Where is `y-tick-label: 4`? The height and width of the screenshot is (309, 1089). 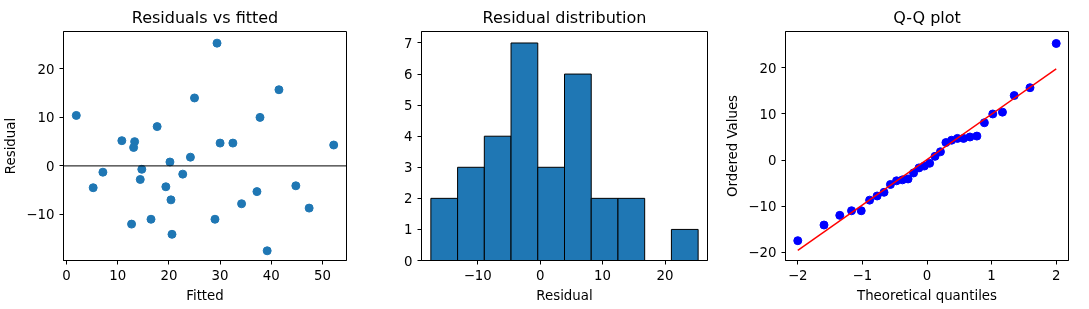
y-tick-label: 4 is located at coordinates (408, 137).